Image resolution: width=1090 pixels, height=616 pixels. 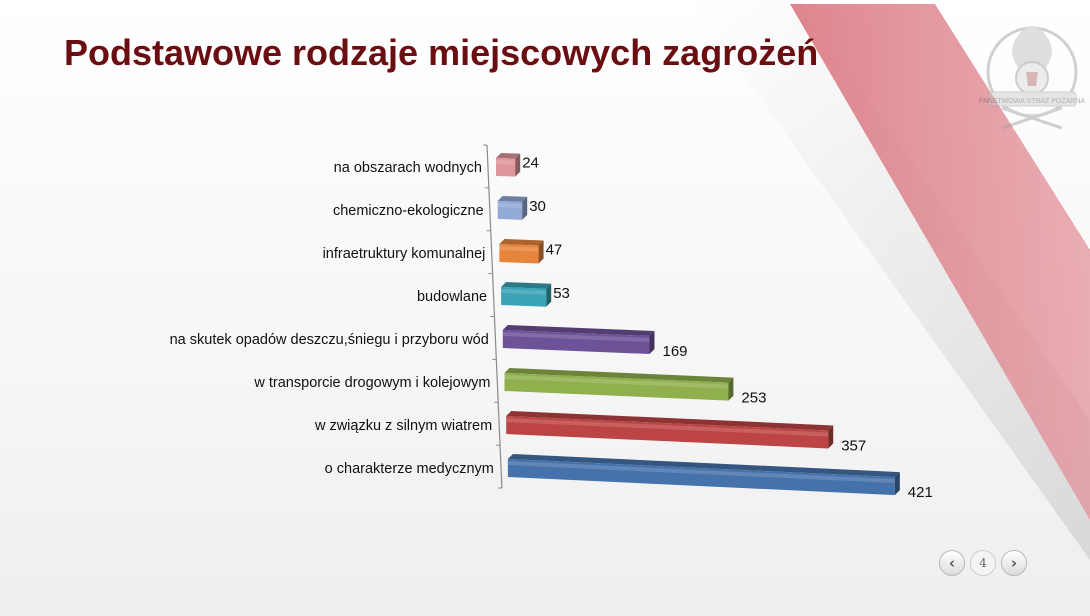 What do you see at coordinates (404, 254) in the screenshot?
I see `category-label: infraetruktury komunalnej` at bounding box center [404, 254].